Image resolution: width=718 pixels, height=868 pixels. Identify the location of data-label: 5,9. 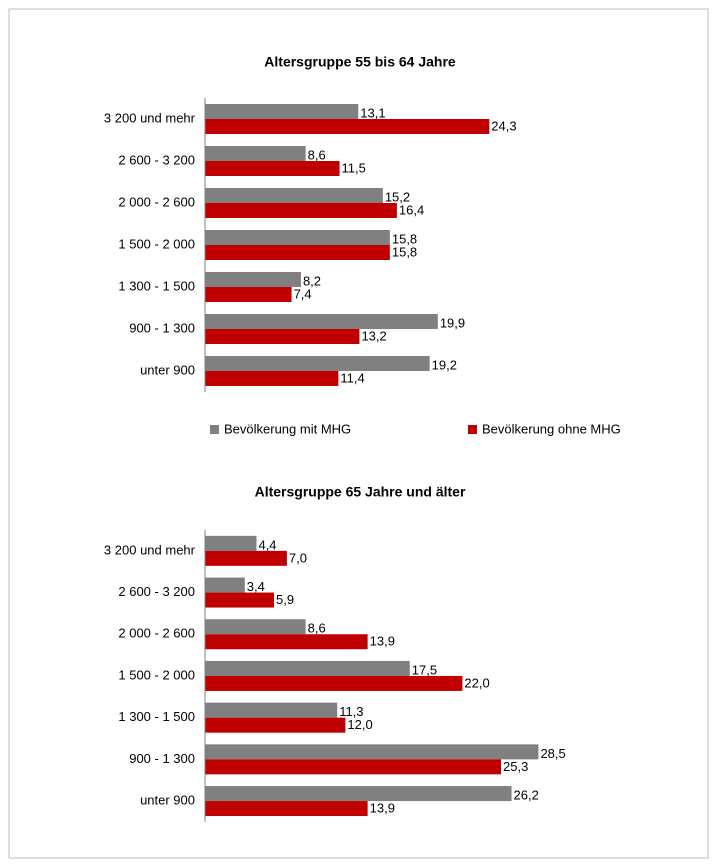
(285, 599).